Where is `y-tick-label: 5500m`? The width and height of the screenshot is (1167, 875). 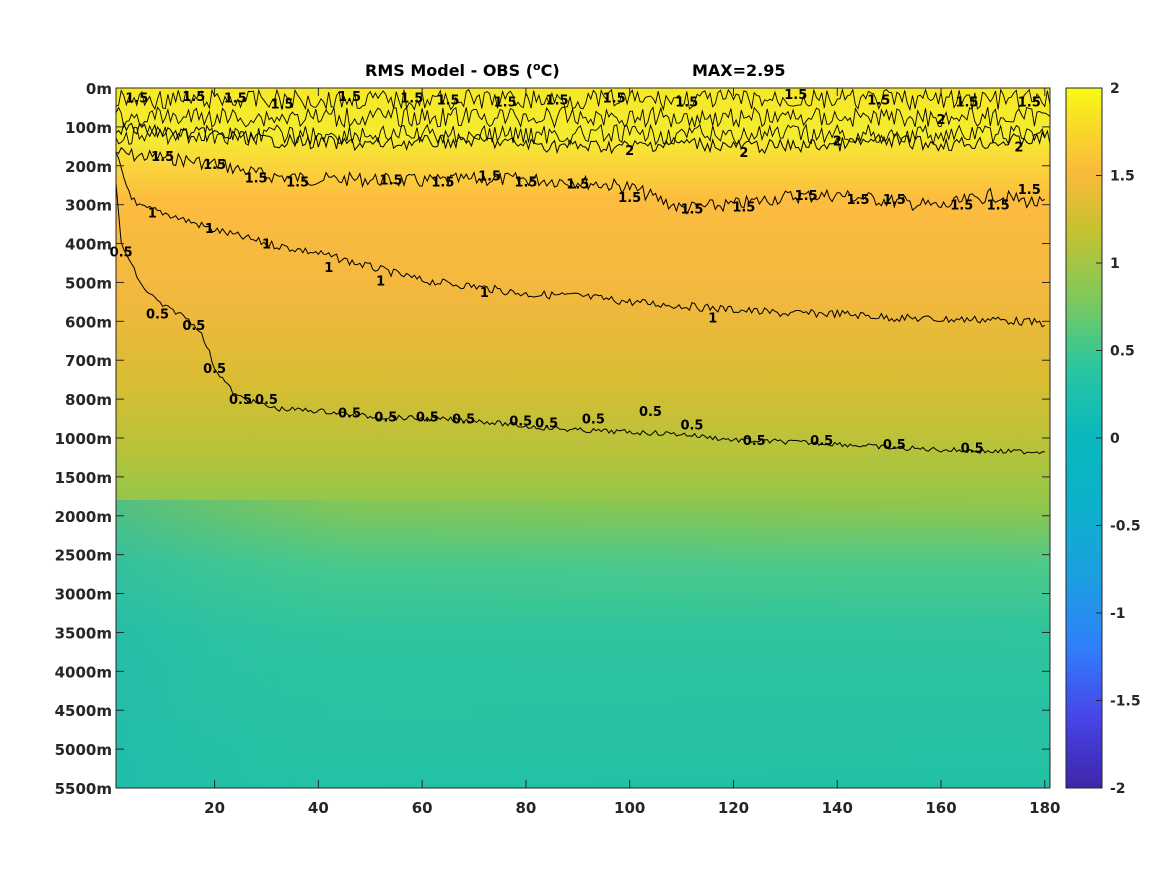
y-tick-label: 5500m is located at coordinates (83, 789).